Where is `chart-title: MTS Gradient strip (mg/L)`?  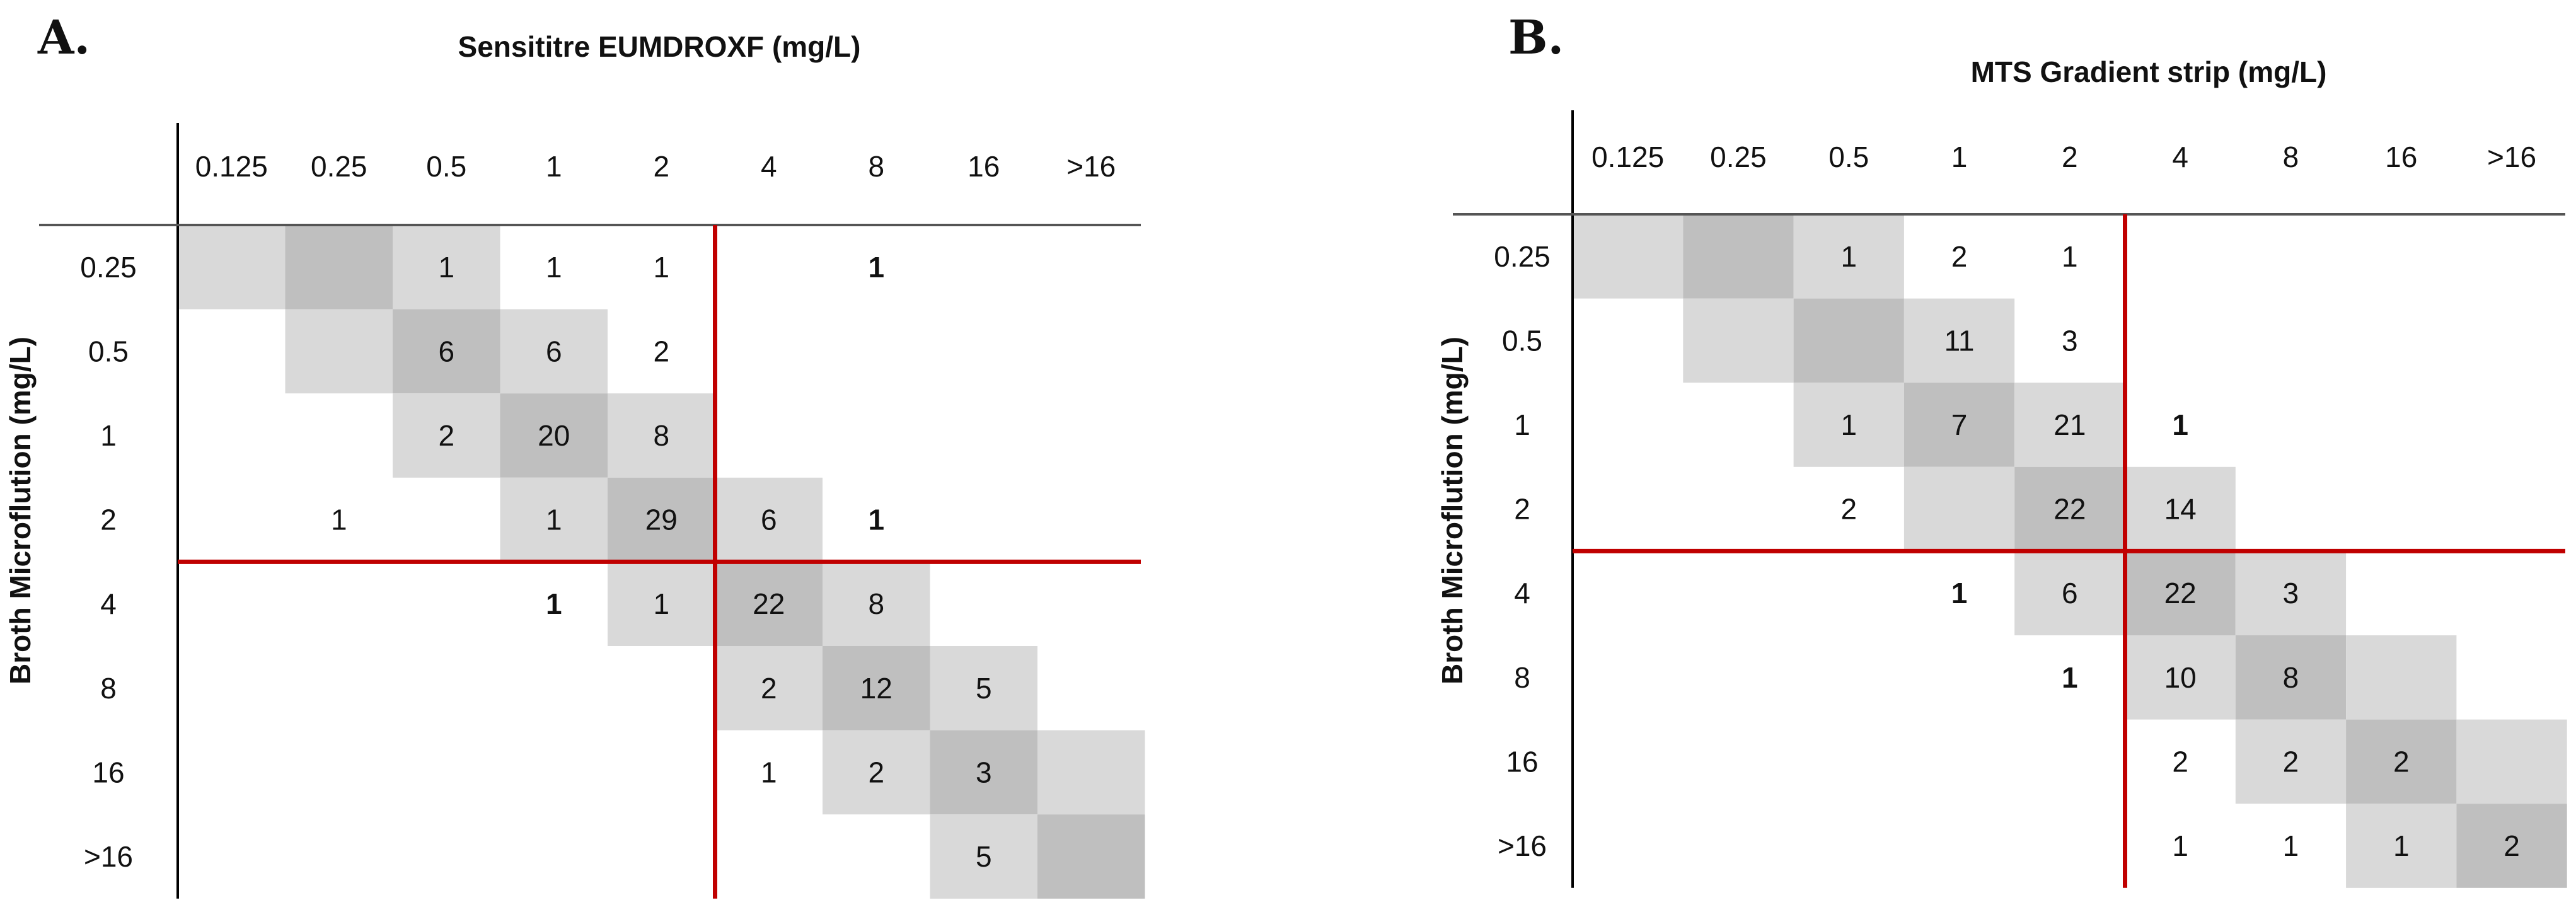
chart-title: MTS Gradient strip (mg/L) is located at coordinates (2149, 71).